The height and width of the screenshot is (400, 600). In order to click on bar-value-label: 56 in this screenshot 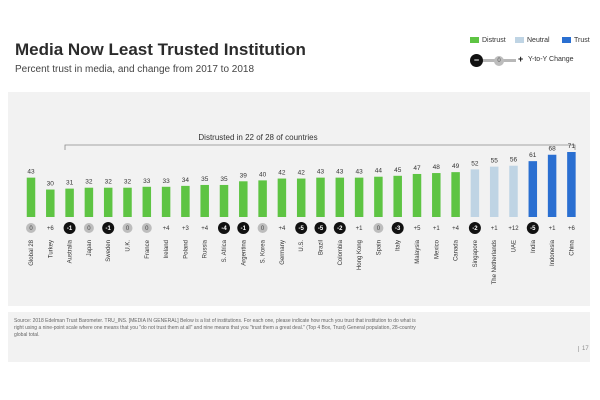, I will do `click(514, 160)`.